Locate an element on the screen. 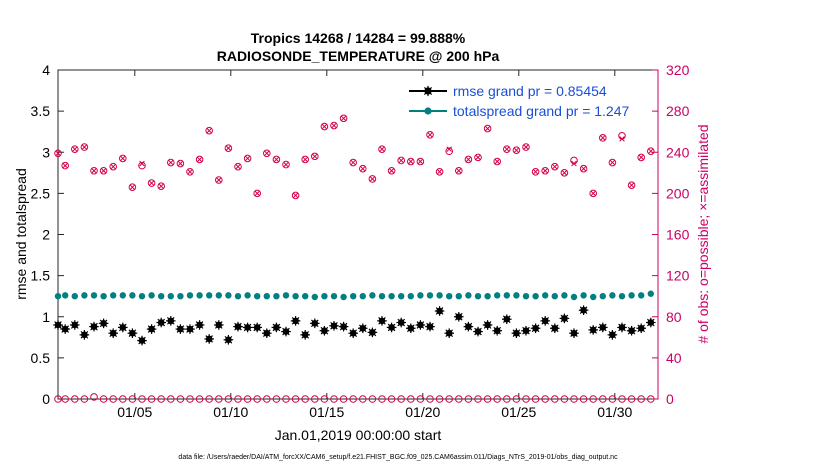 The image size is (830, 470). left-tick-label: 2.5 is located at coordinates (41, 193).